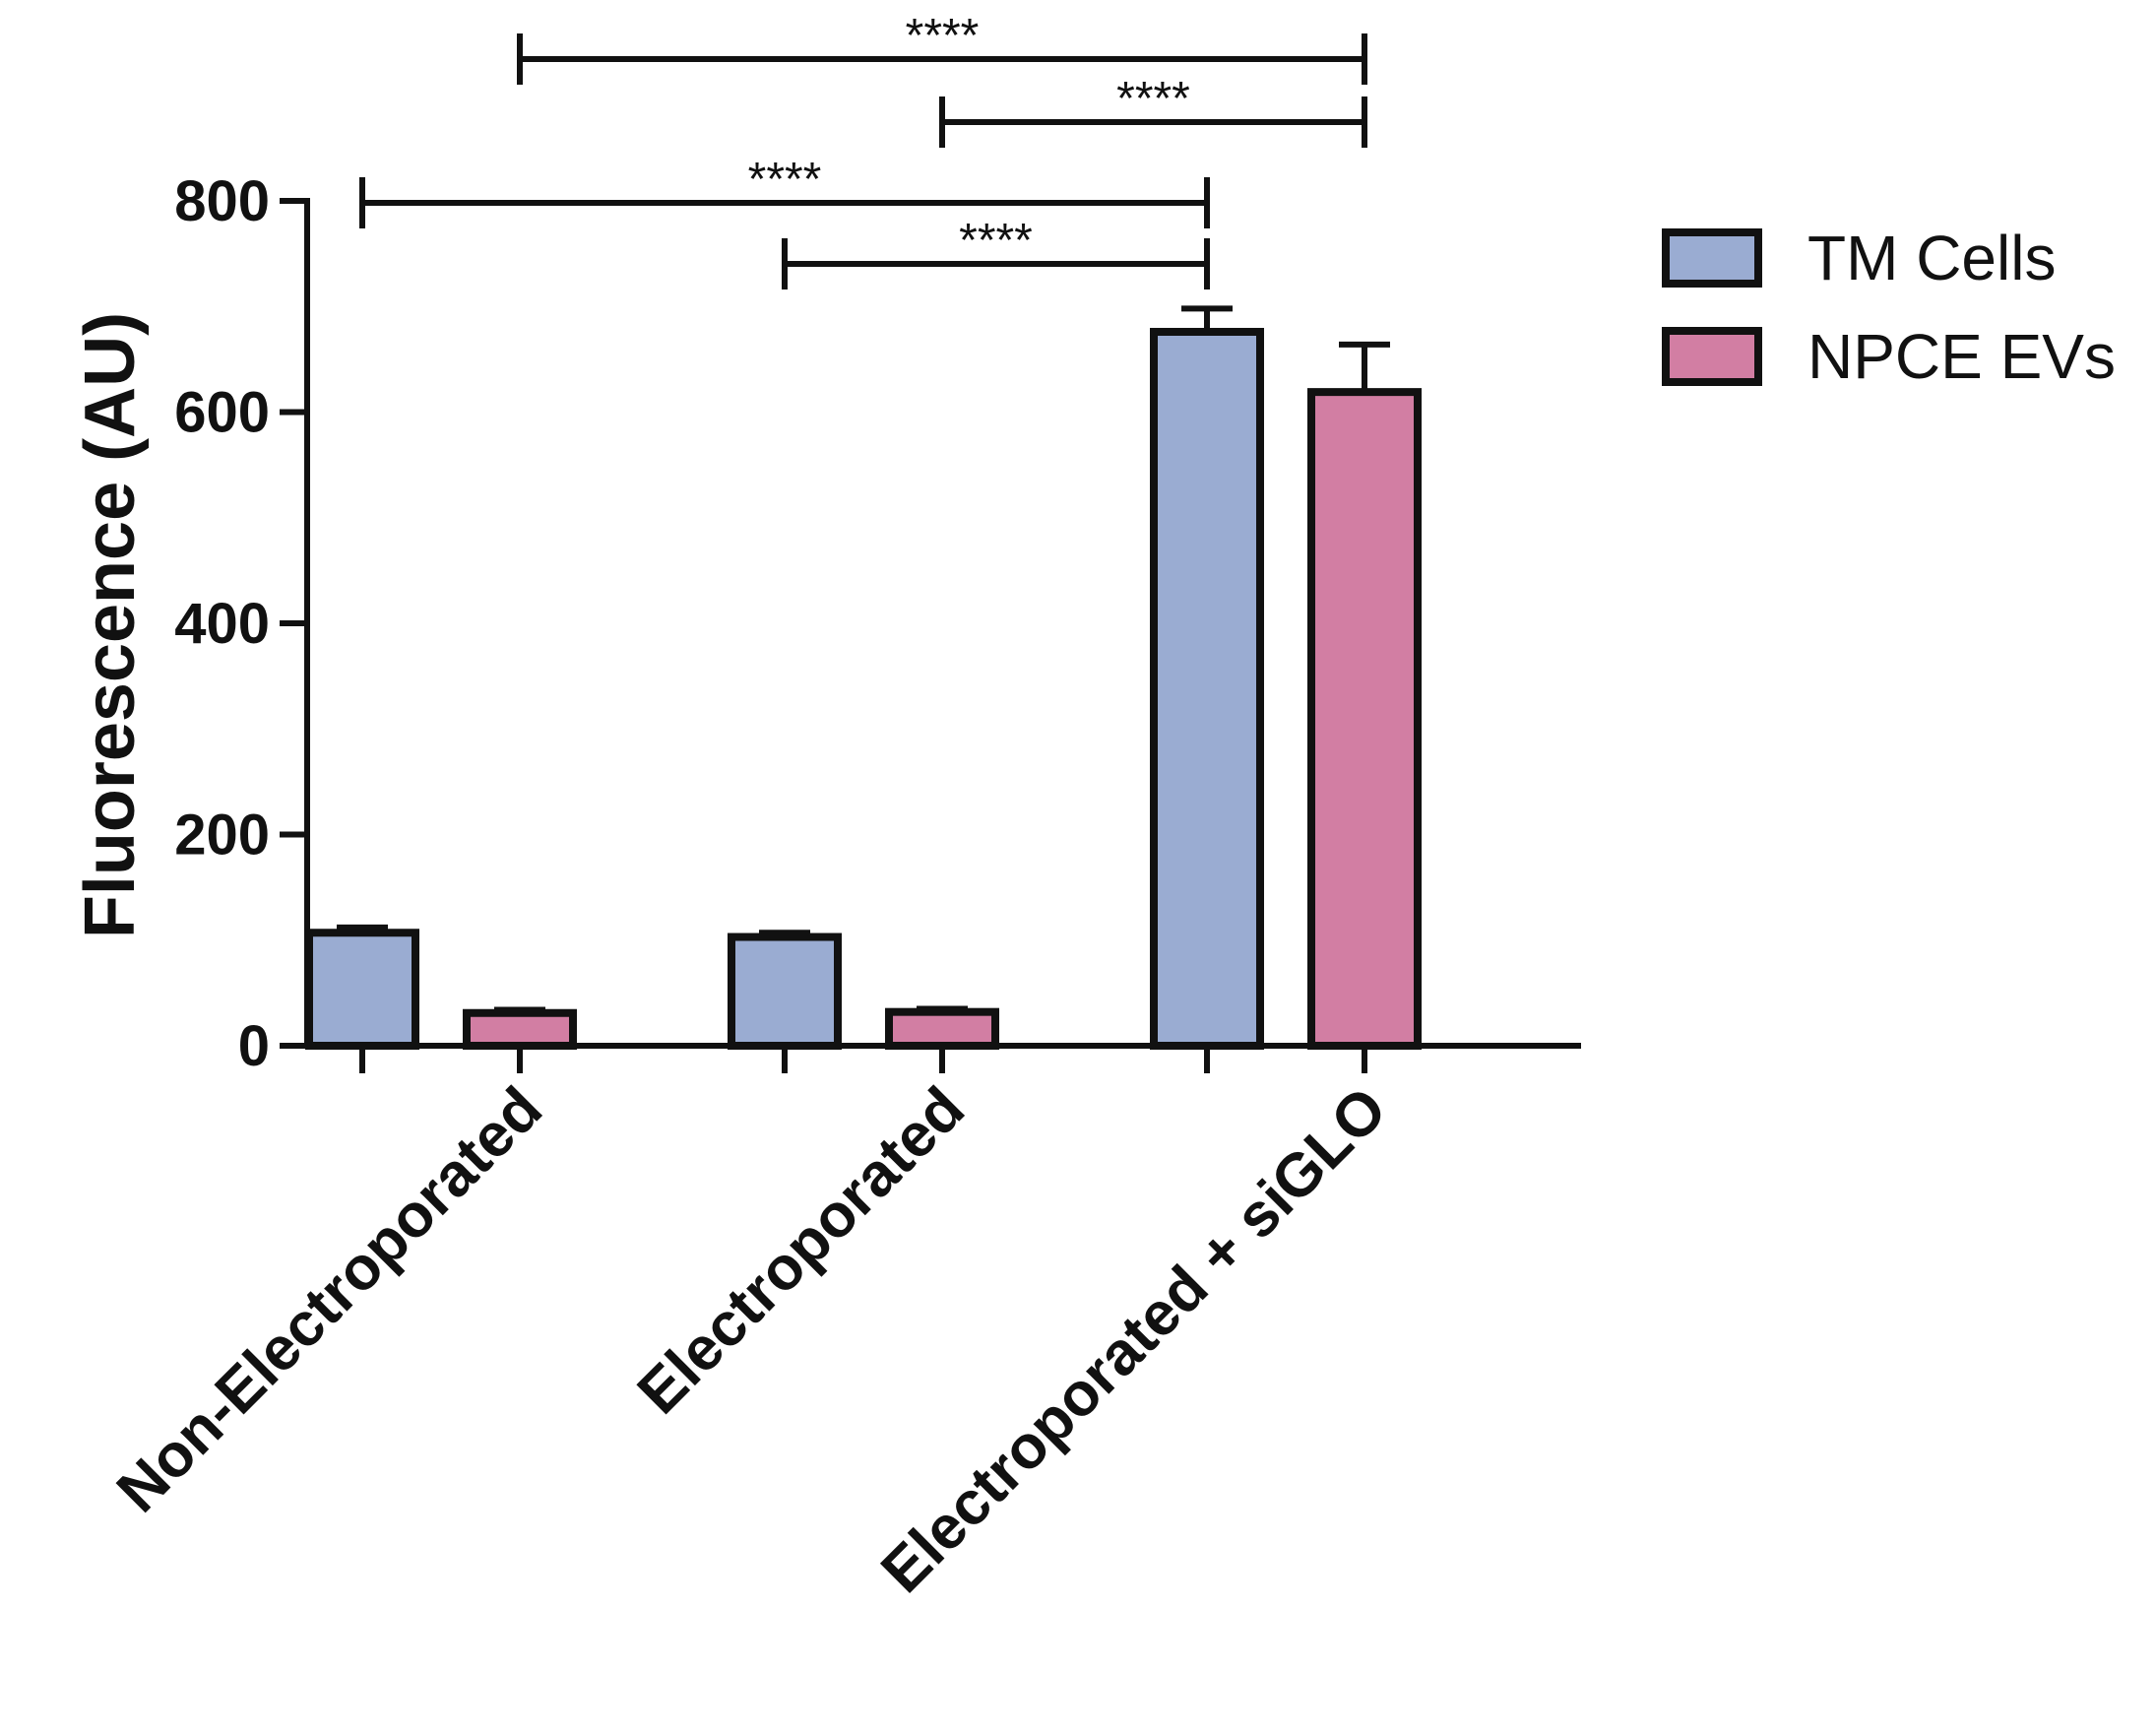  Describe the element at coordinates (111, 625) in the screenshot. I see `y-axis-label: Fluorescence (AU)` at that location.